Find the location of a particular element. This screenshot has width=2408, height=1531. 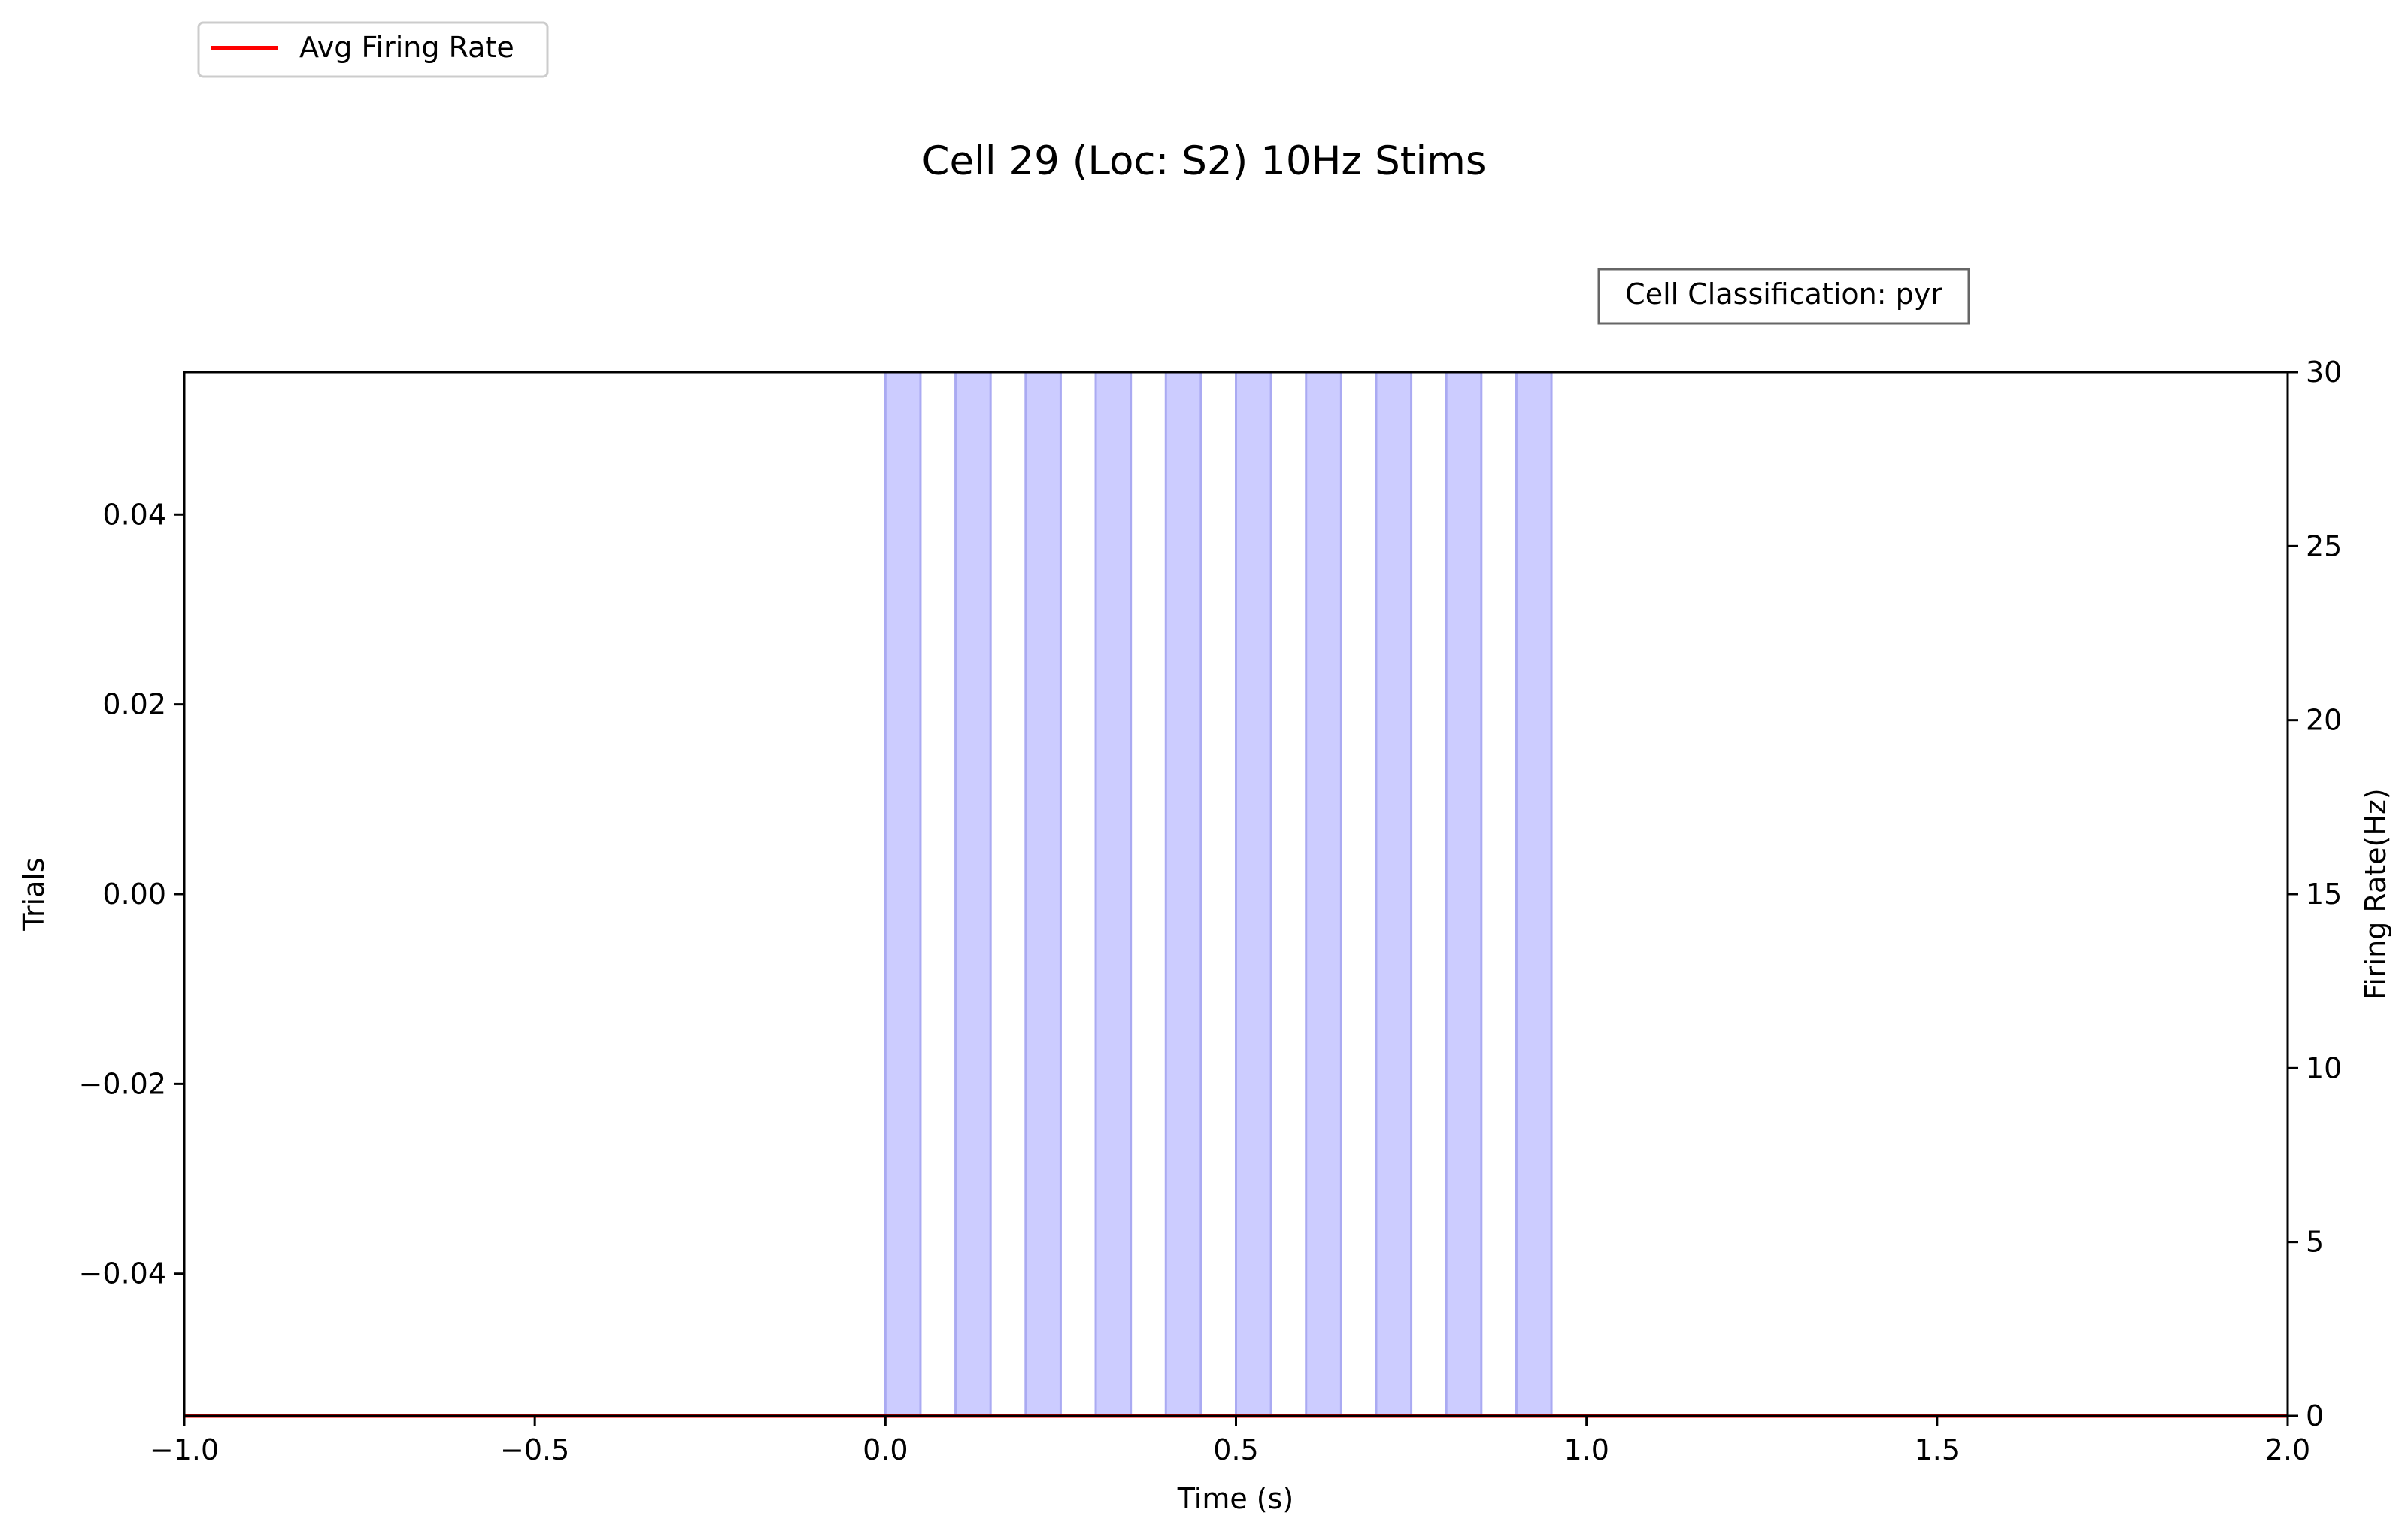

y-right-tick-label: 5 is located at coordinates (2315, 1242).